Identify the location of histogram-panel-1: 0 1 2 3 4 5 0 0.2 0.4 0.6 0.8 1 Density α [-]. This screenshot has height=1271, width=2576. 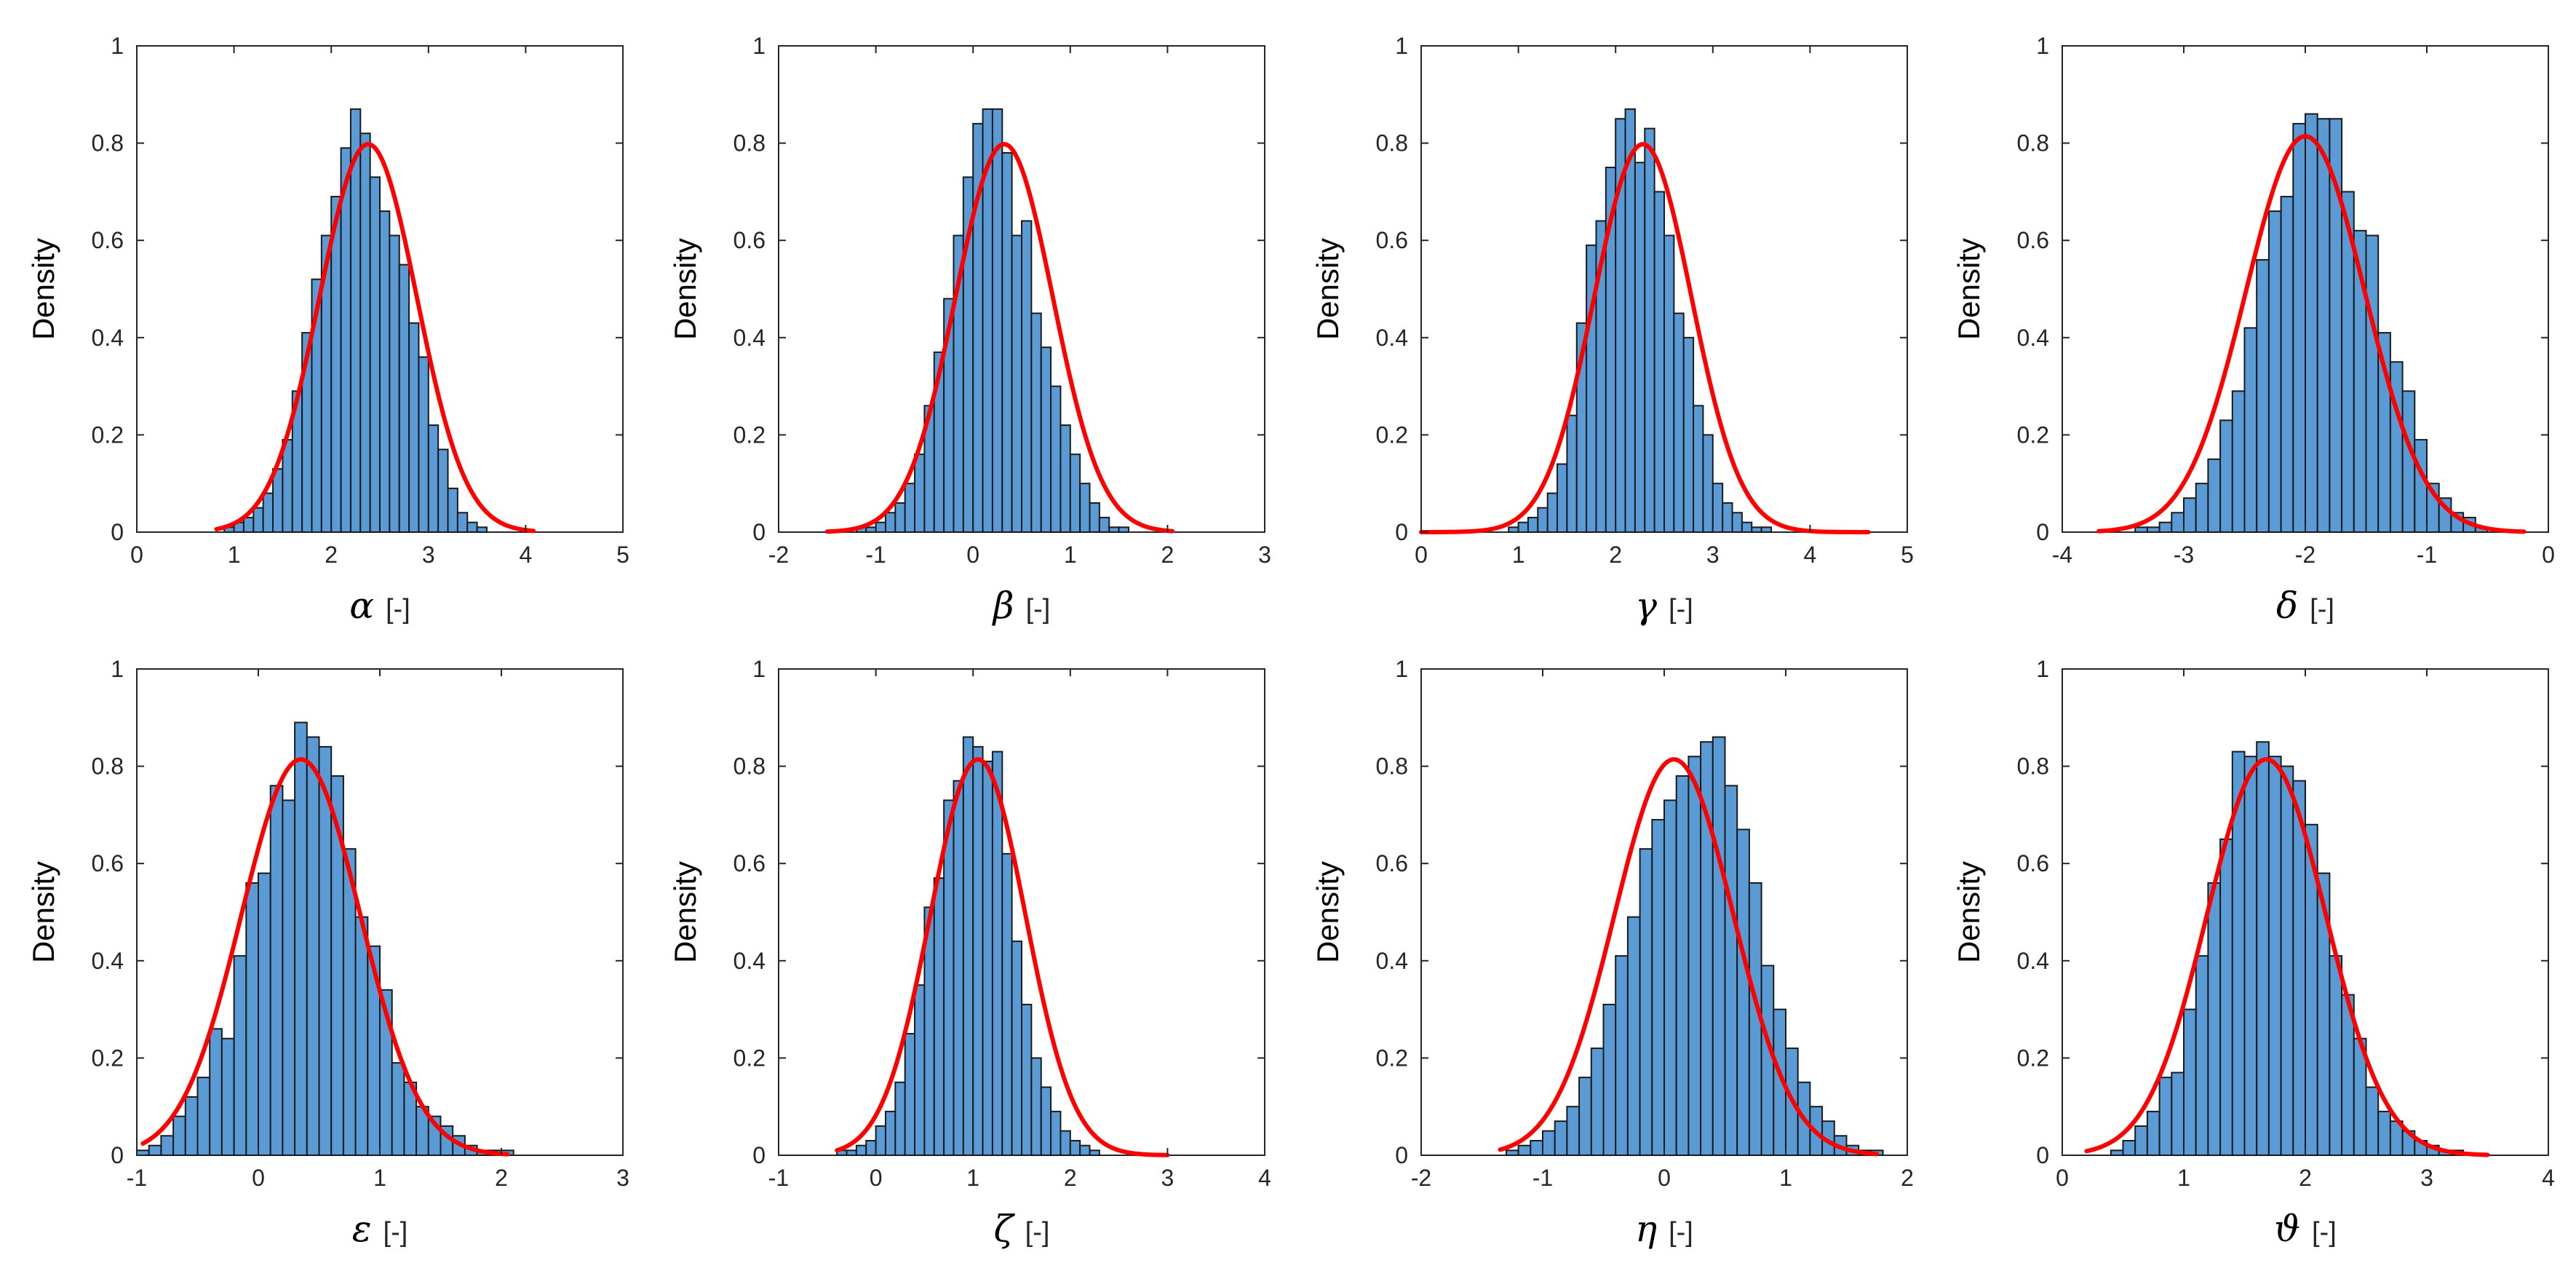
(327, 330).